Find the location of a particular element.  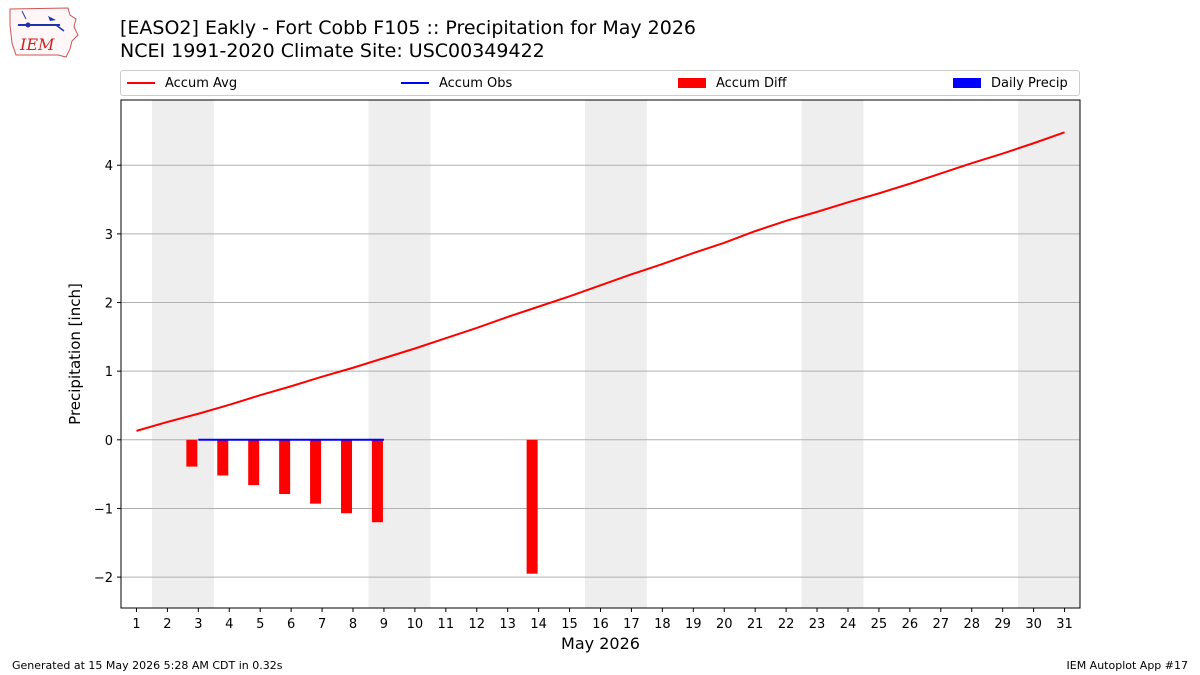

x-tick-label: 28 is located at coordinates (971, 624).